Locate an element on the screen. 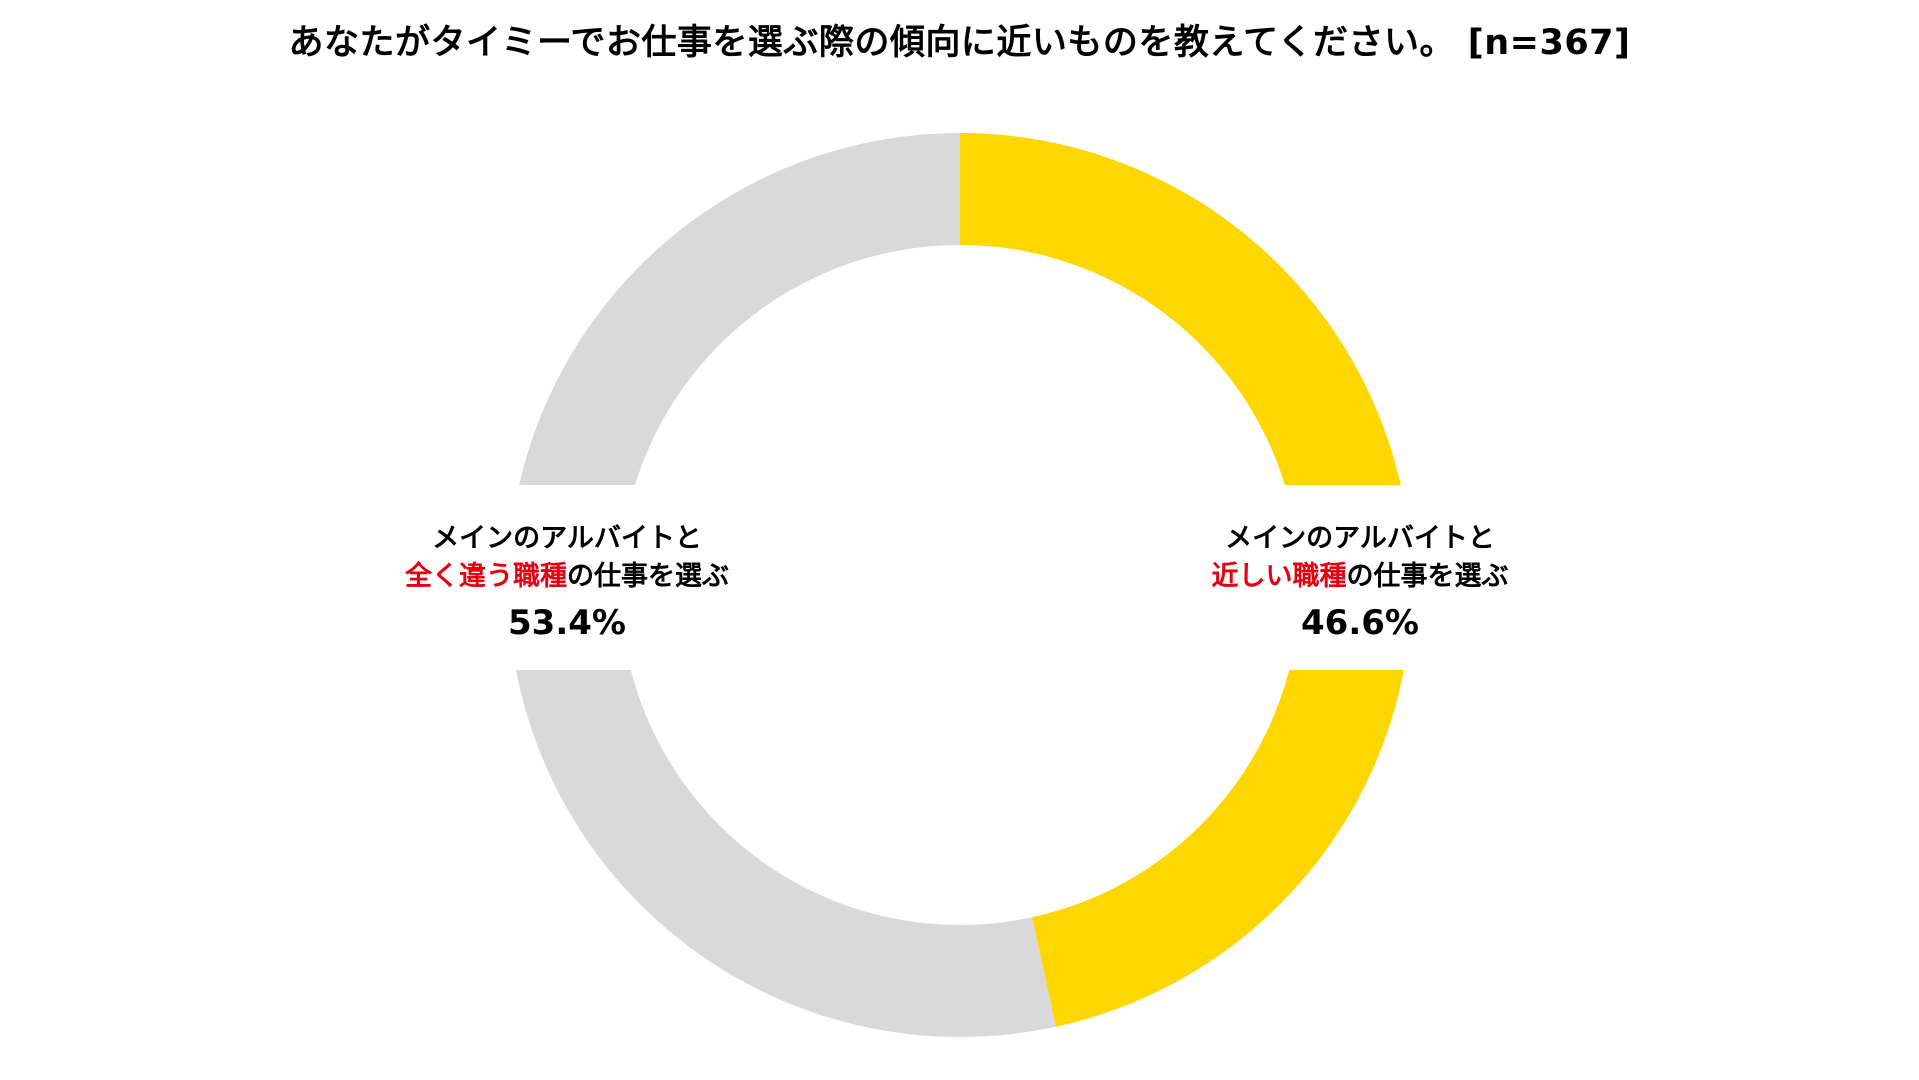  slice-label-different-job: メインのアルバイトと 全く違う職種の仕事を選ぶ 53.4% is located at coordinates (567, 584).